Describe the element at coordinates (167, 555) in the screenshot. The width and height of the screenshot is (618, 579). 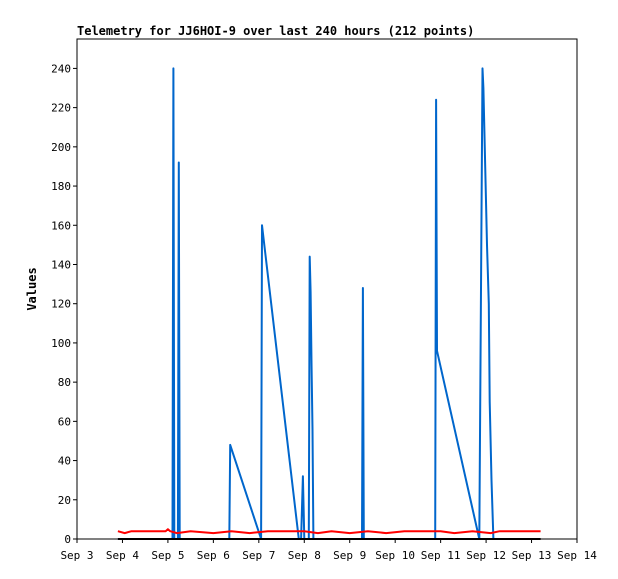
I see `x-tick-label: Sep 5` at that location.